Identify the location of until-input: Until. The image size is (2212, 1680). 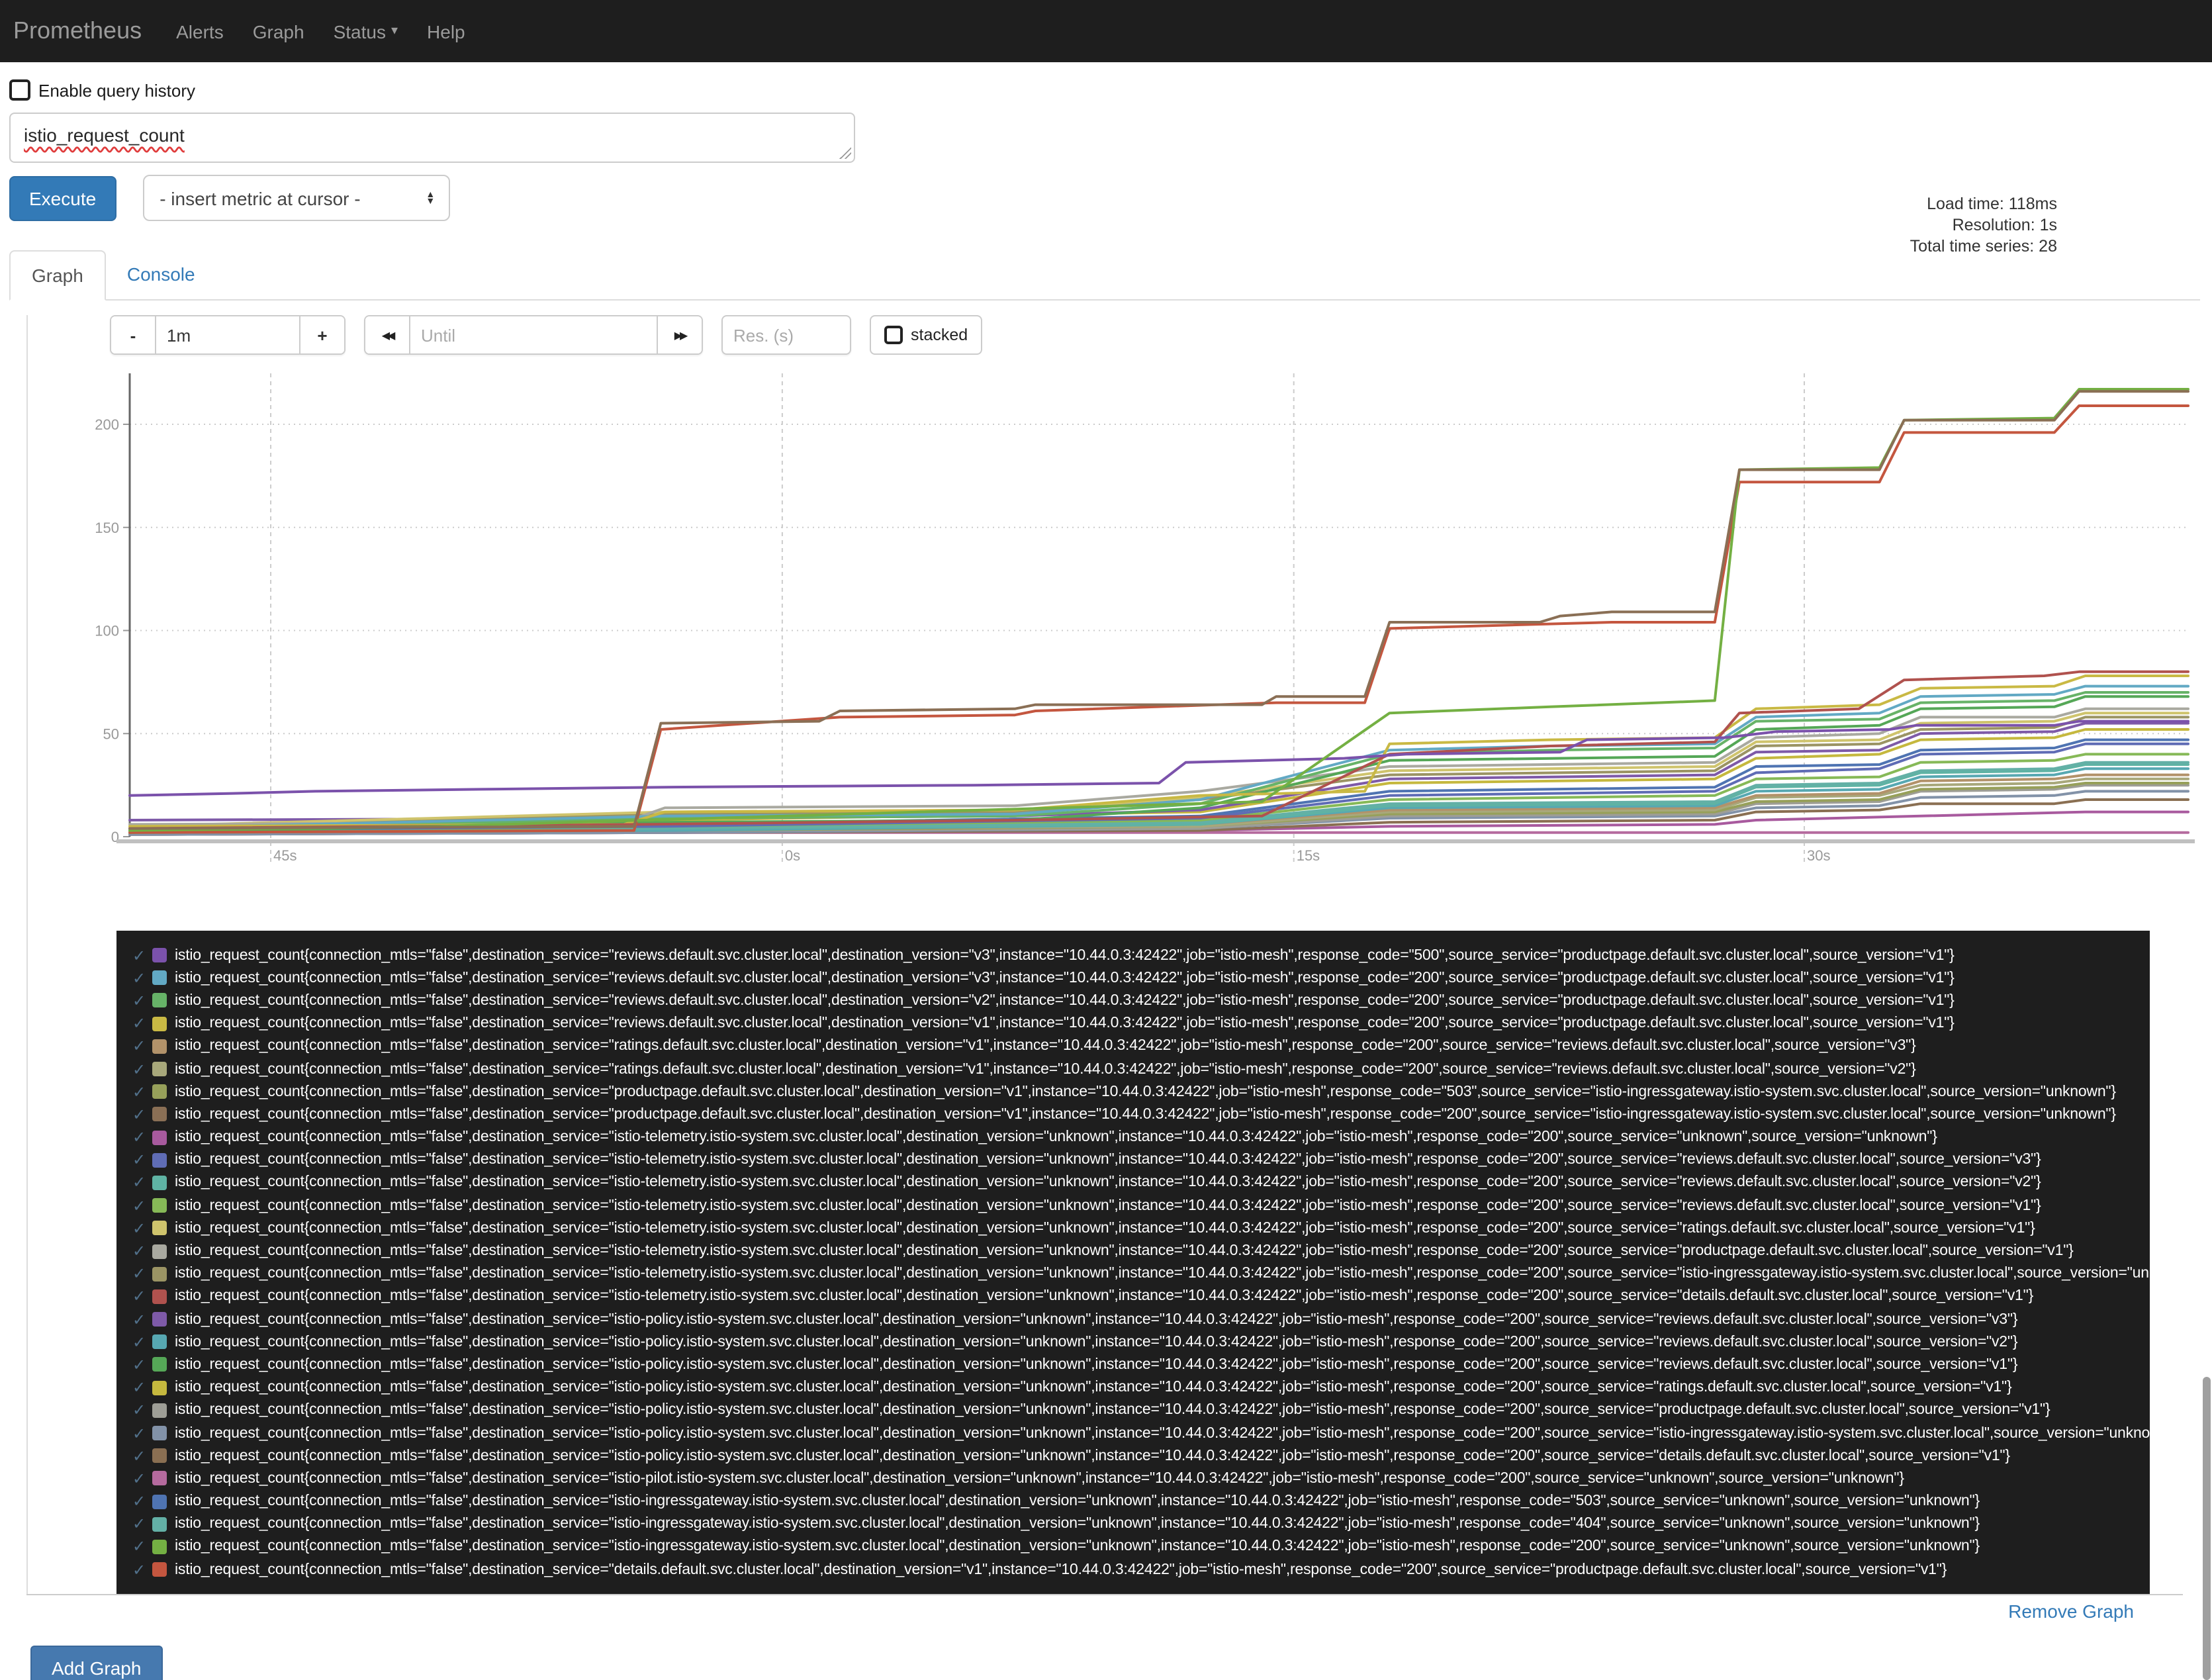
(533, 334).